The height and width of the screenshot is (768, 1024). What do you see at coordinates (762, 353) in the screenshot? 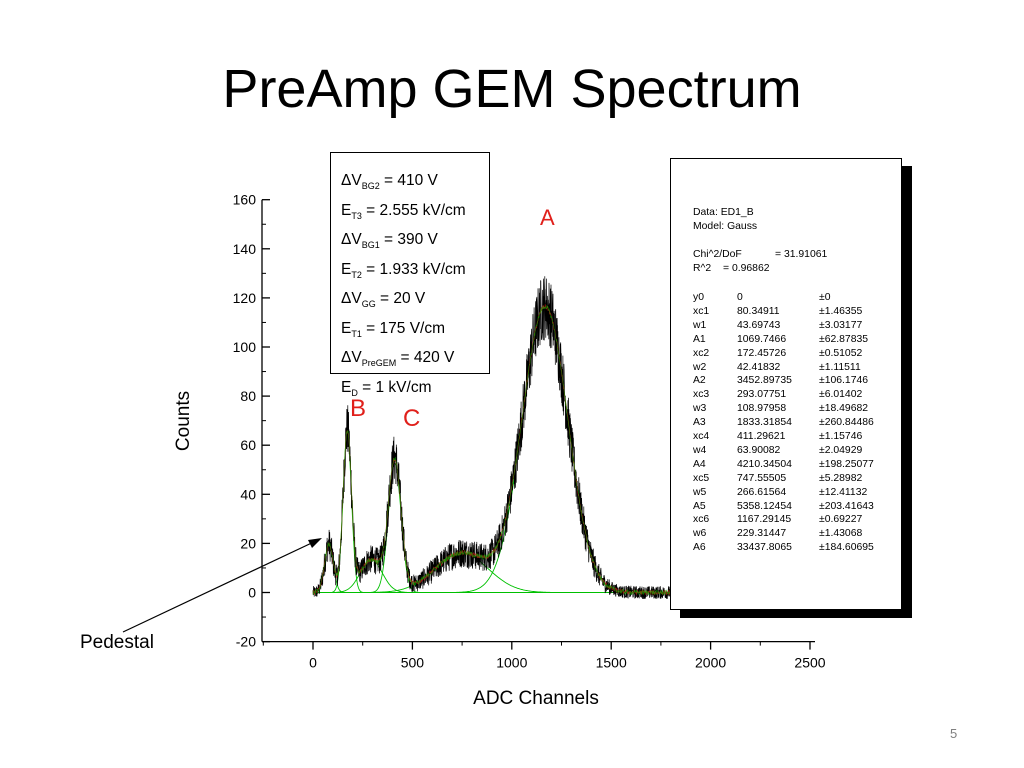
I see `fit-param-value: 172.45726` at bounding box center [762, 353].